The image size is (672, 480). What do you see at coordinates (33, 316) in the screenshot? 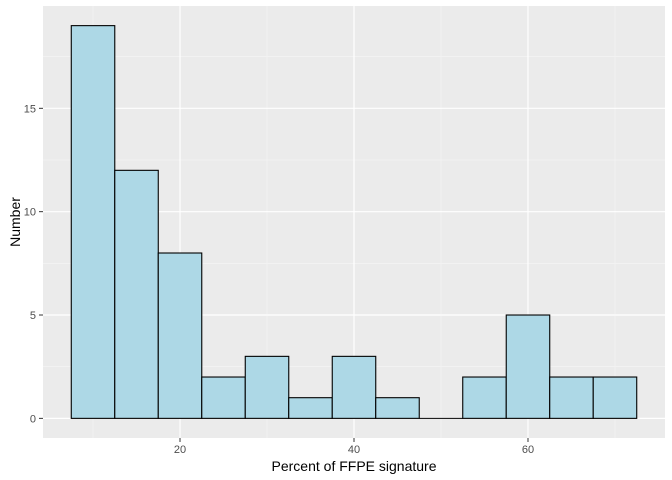
I see `y-tick-label: 5` at bounding box center [33, 316].